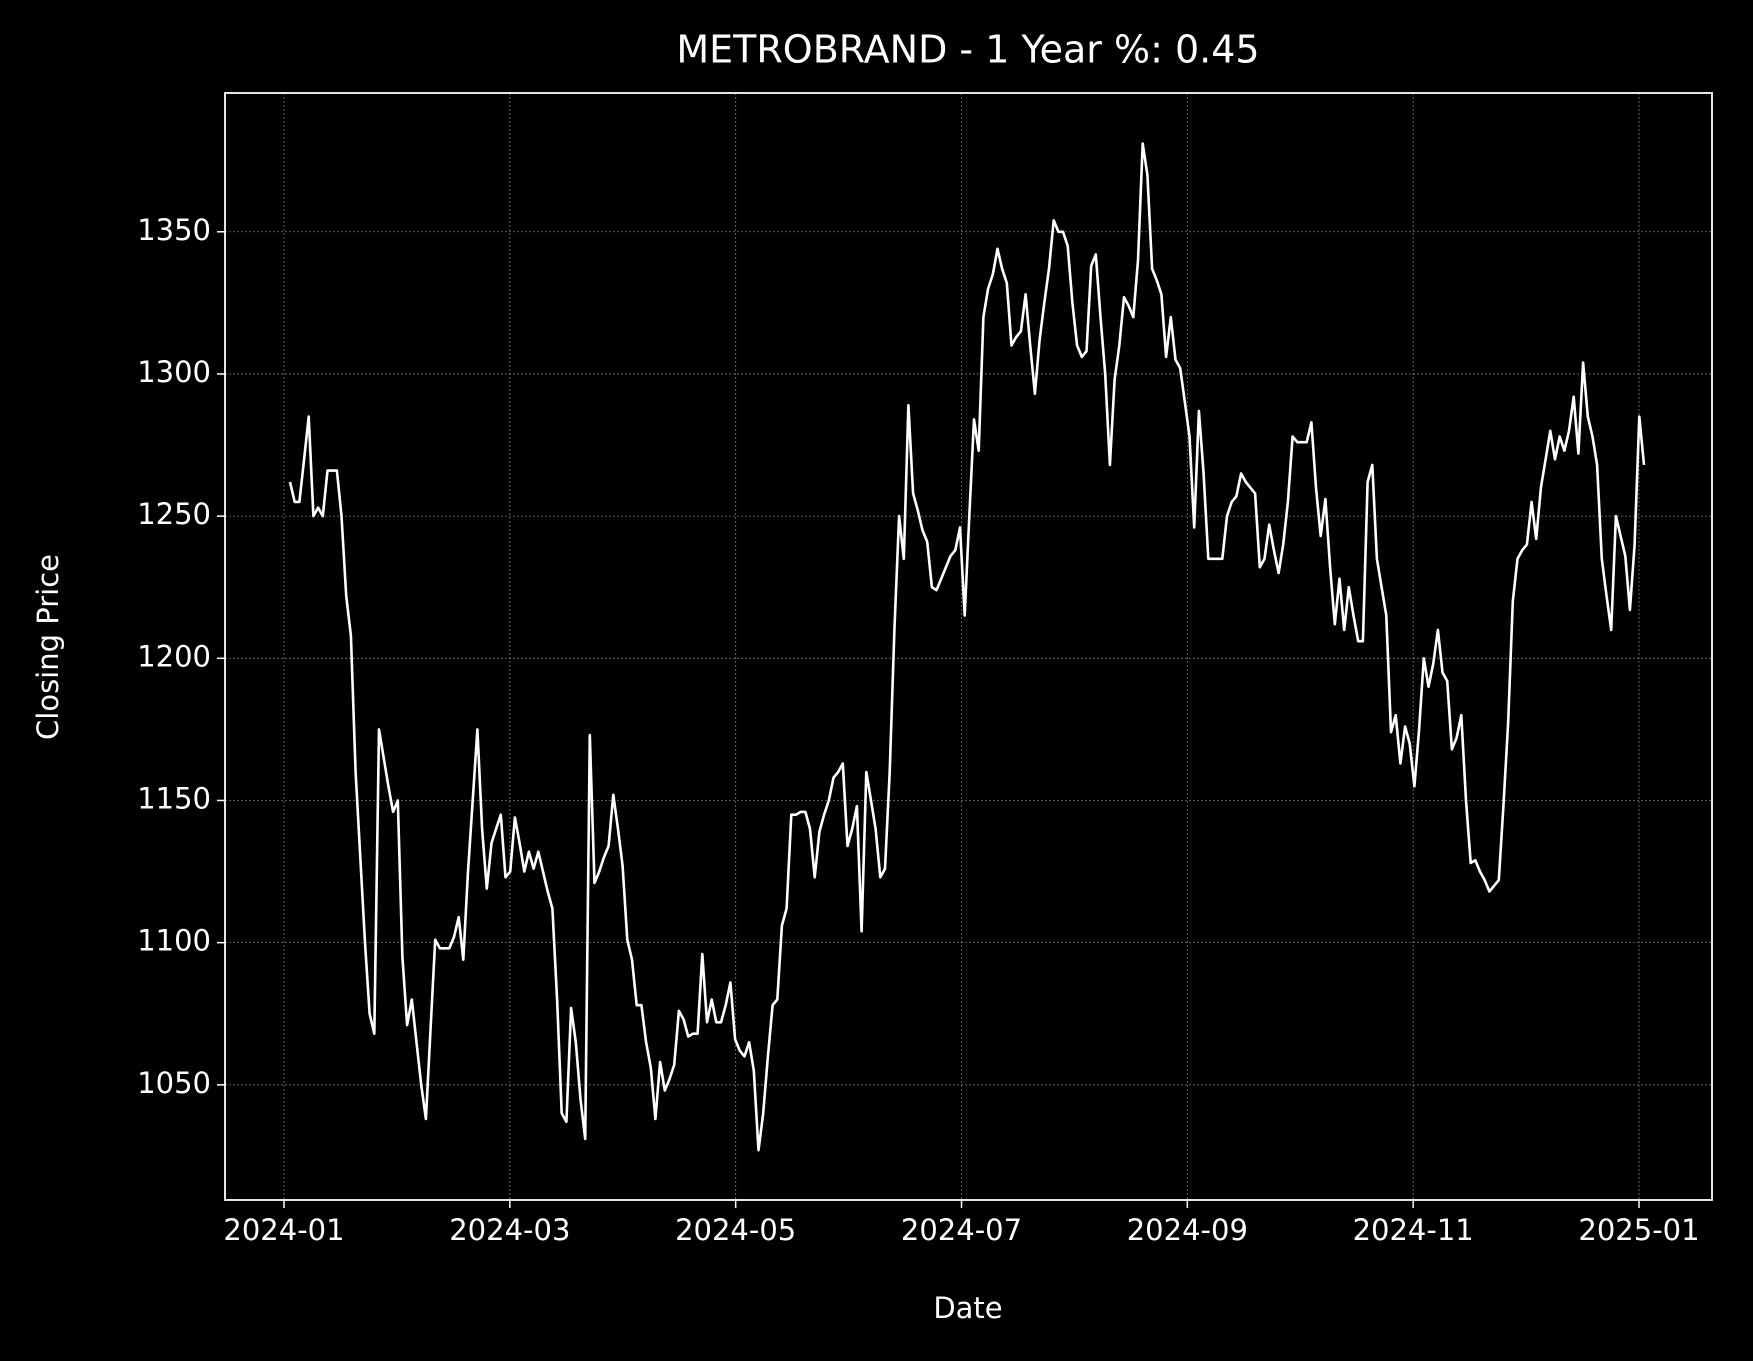 The width and height of the screenshot is (1753, 1361). What do you see at coordinates (1413, 1230) in the screenshot?
I see `x-tick-label: 2024-11` at bounding box center [1413, 1230].